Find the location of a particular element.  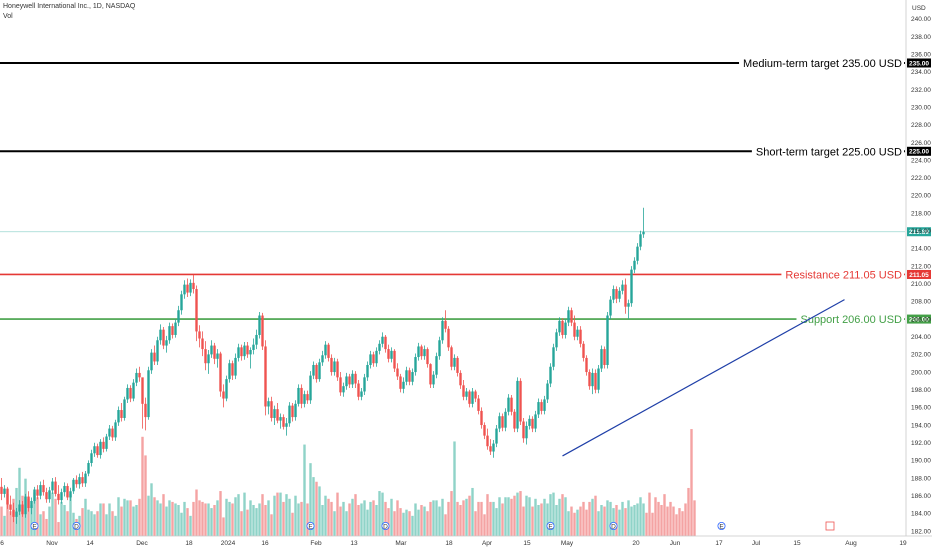

time-tick-label: 13 is located at coordinates (354, 543).